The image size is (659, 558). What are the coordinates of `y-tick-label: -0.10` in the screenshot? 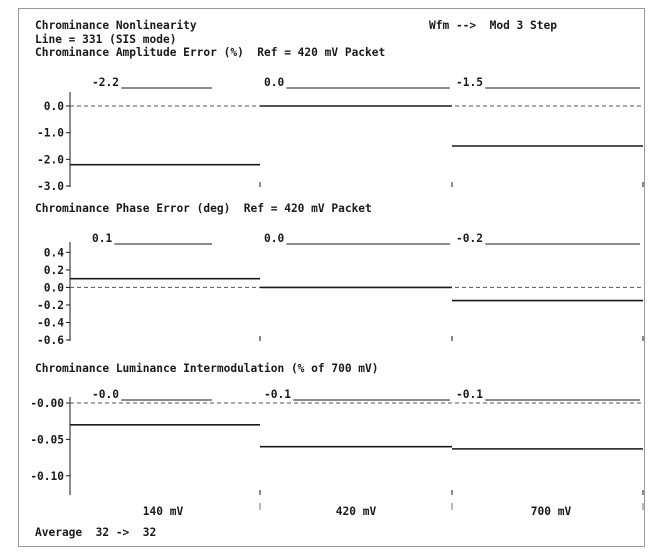 It's located at (47, 476).